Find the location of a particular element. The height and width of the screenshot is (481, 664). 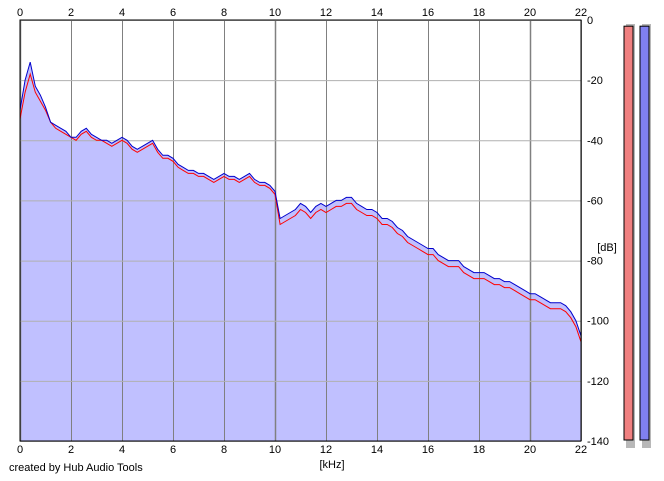

y-tick-label: -80 is located at coordinates (595, 262).